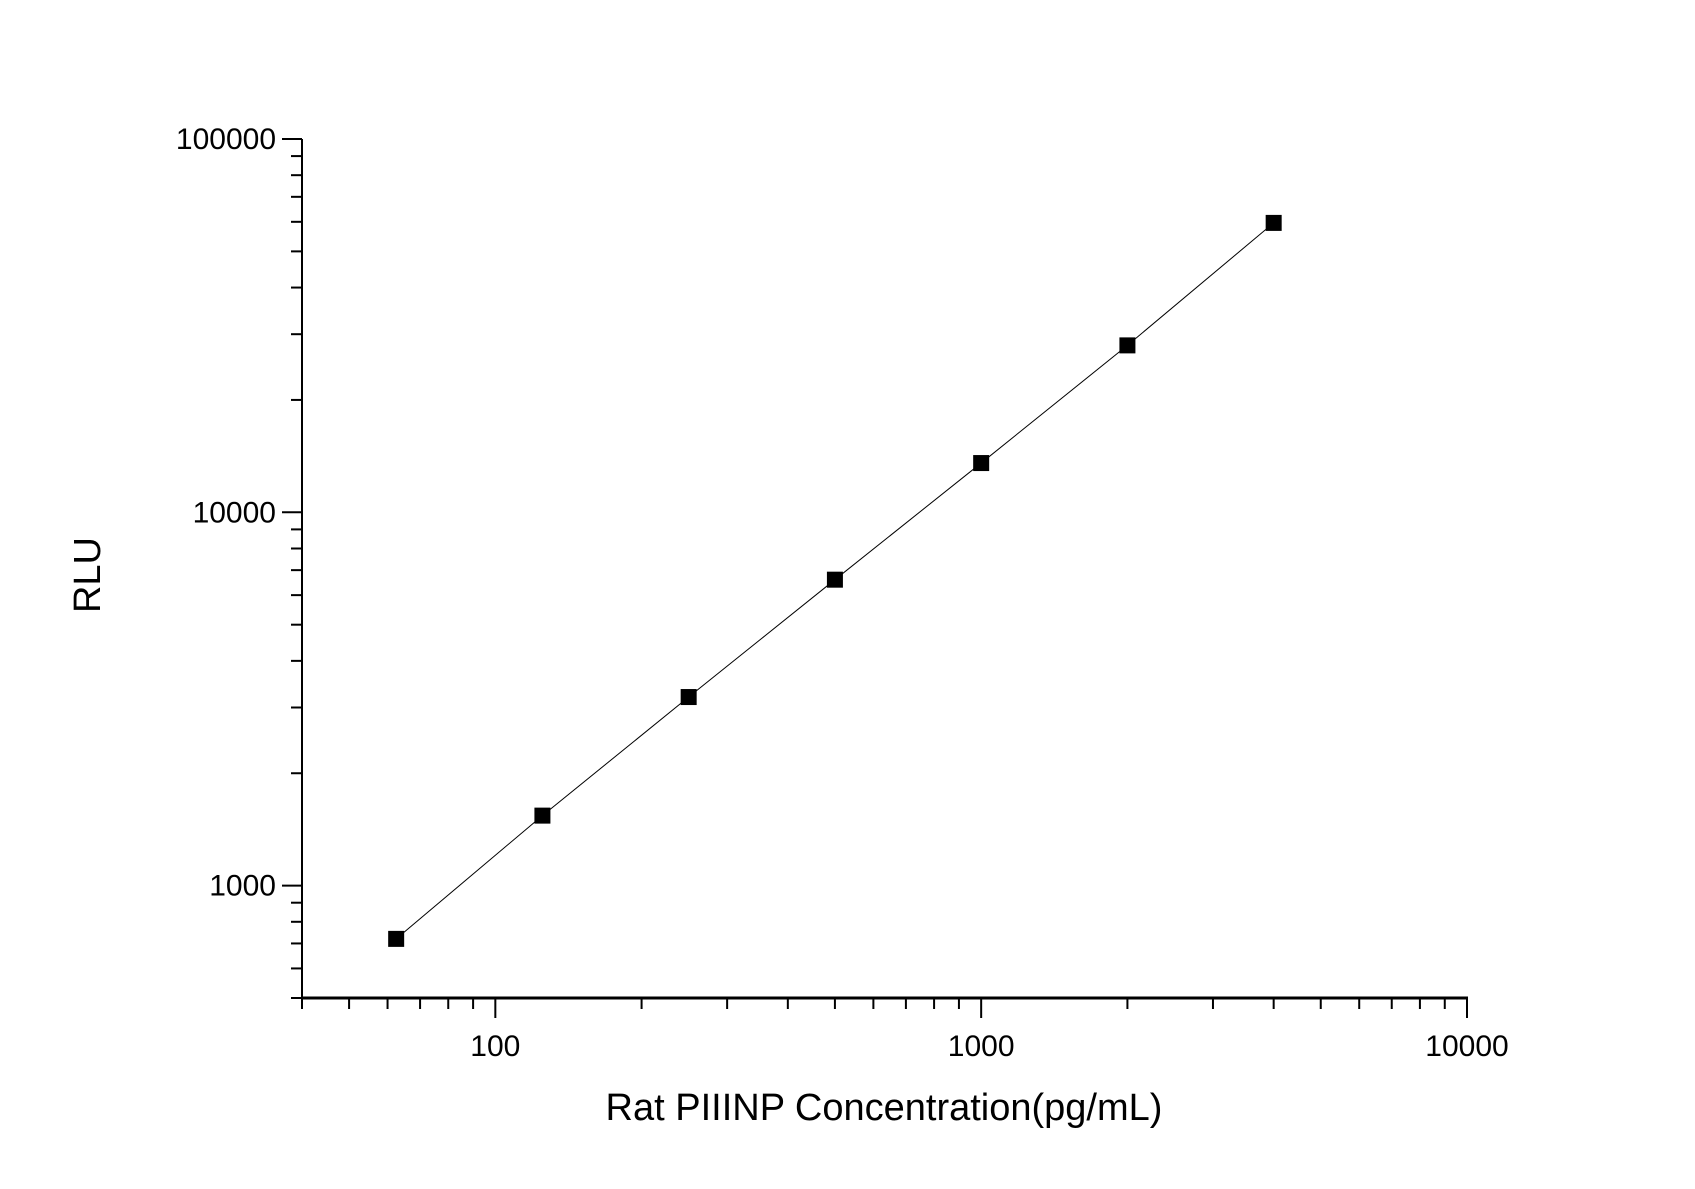 The width and height of the screenshot is (1695, 1189). Describe the element at coordinates (981, 1046) in the screenshot. I see `x-tick-label: 1000` at that location.